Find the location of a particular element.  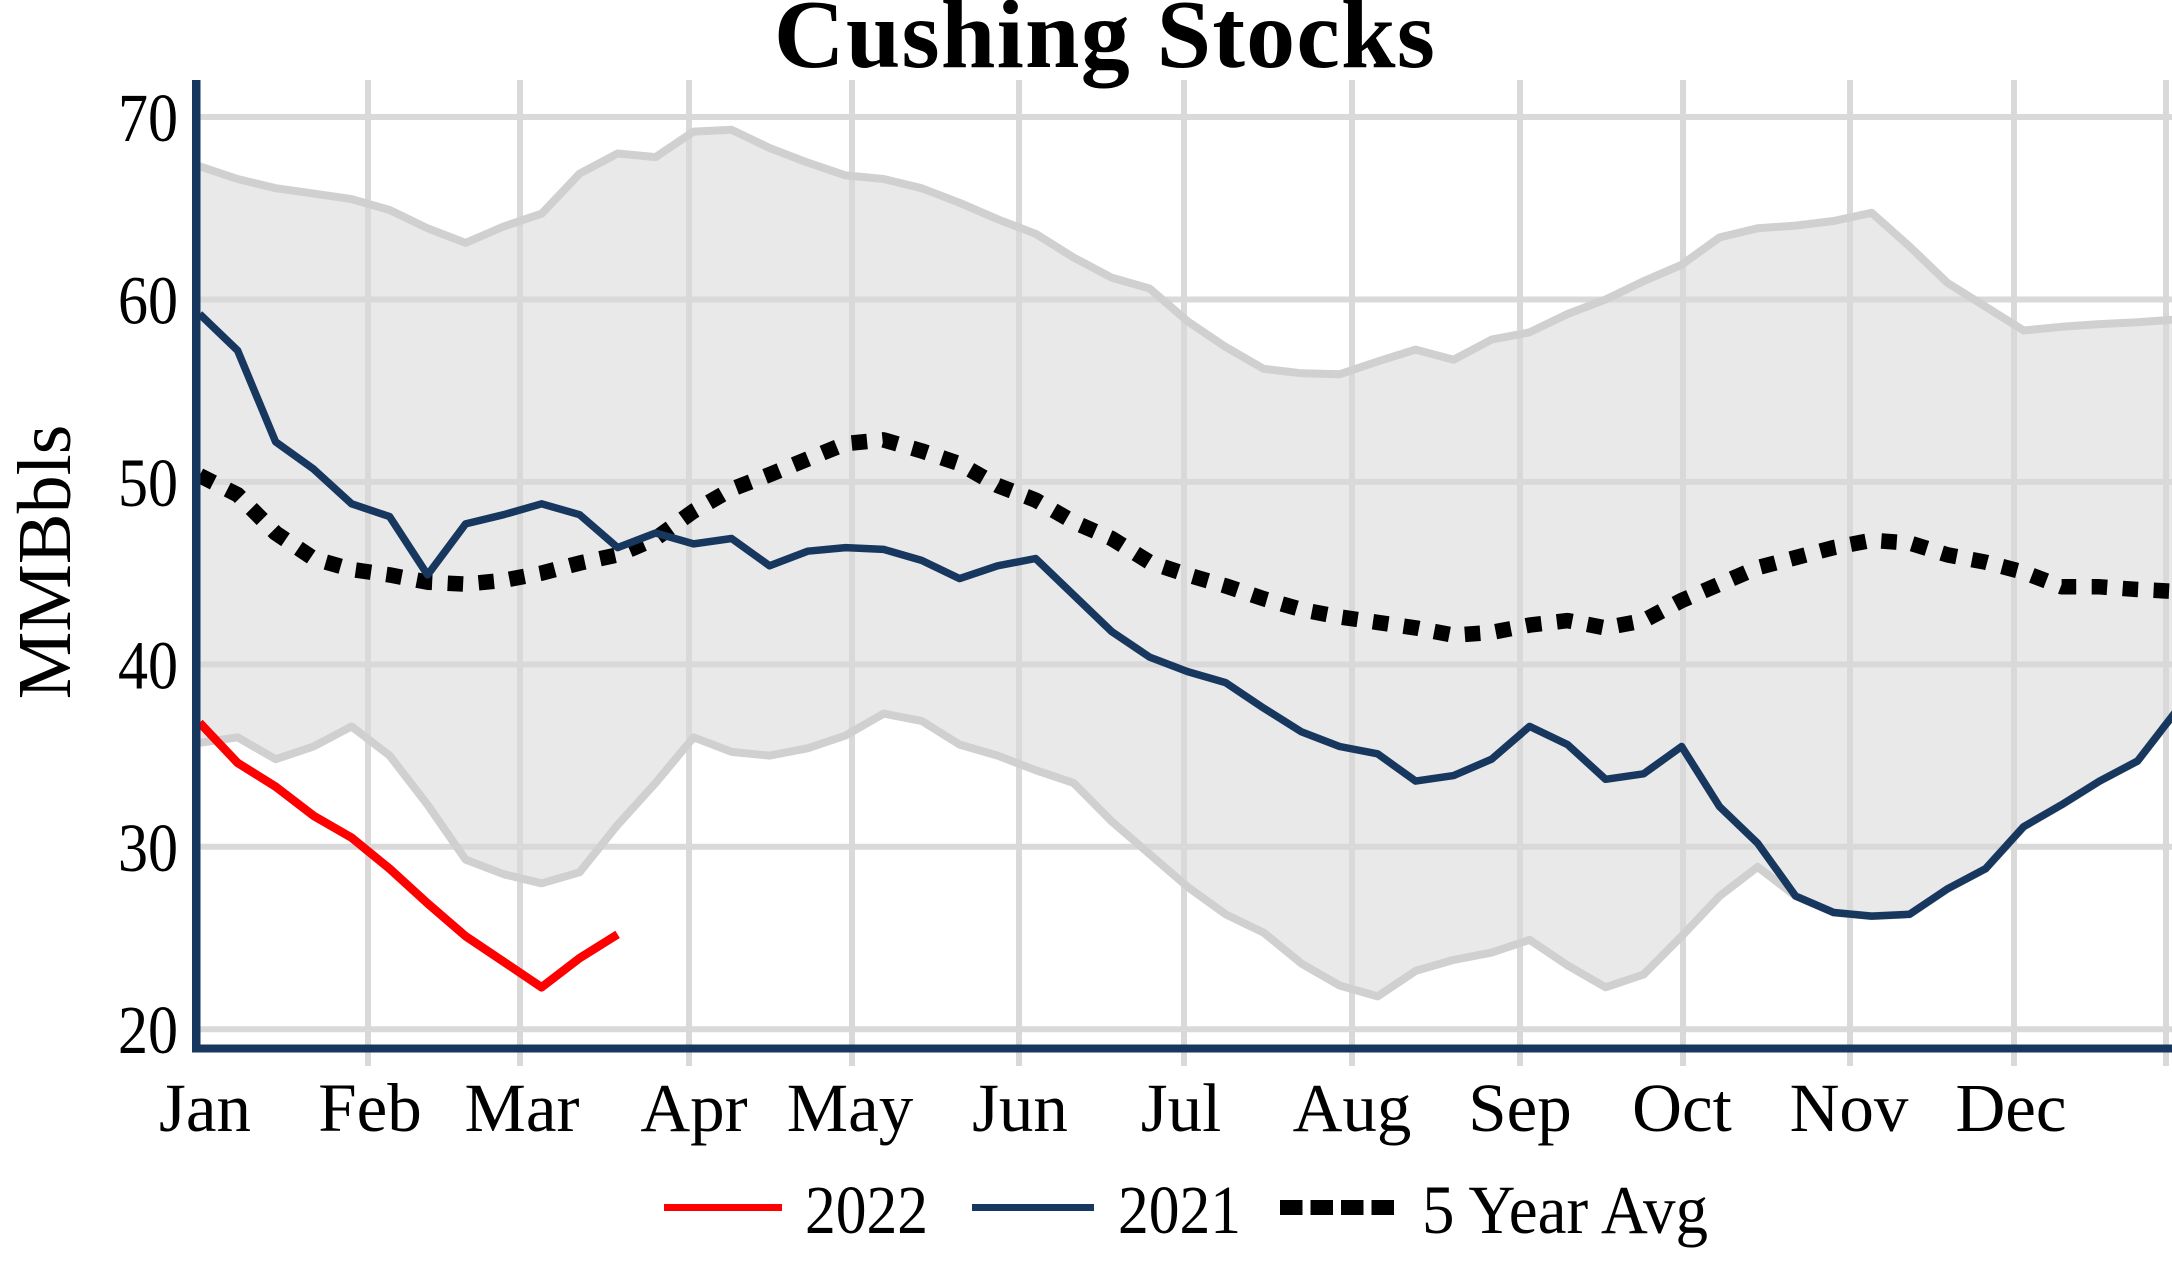

svg-text: Sep is located at coordinates (1520, 1108).